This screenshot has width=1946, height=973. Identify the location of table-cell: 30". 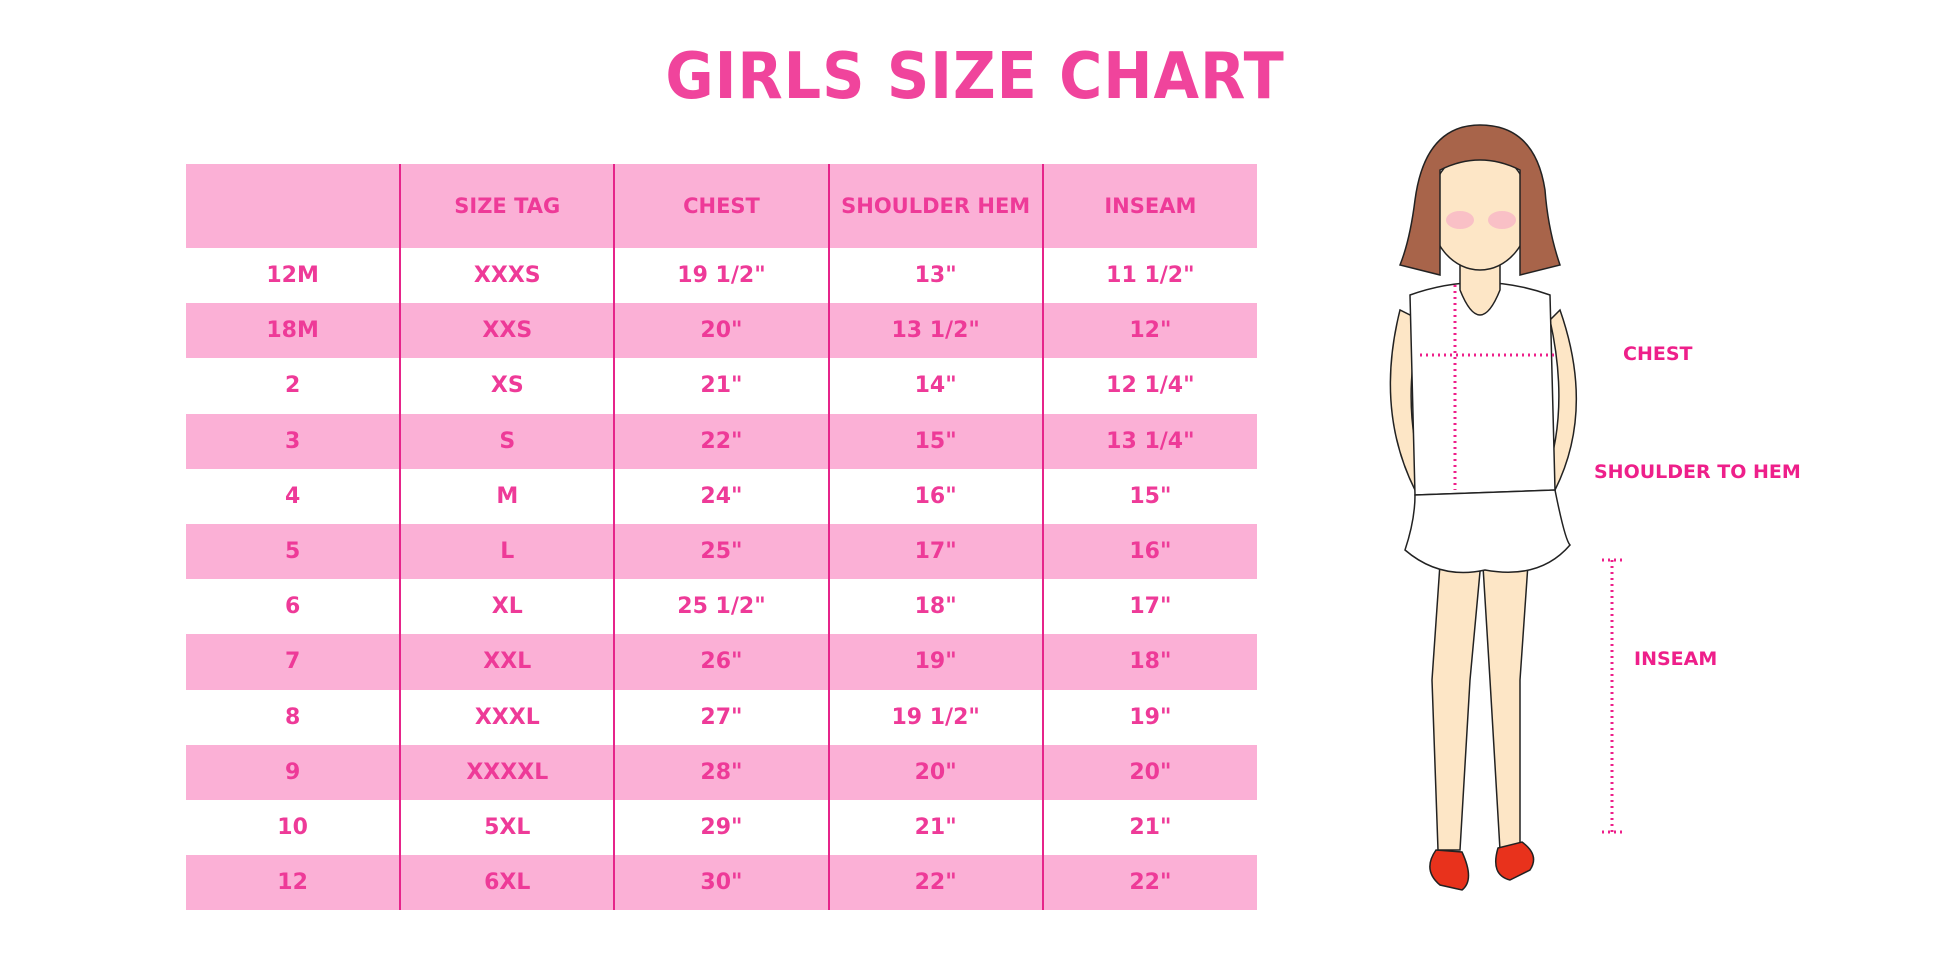
(721, 883).